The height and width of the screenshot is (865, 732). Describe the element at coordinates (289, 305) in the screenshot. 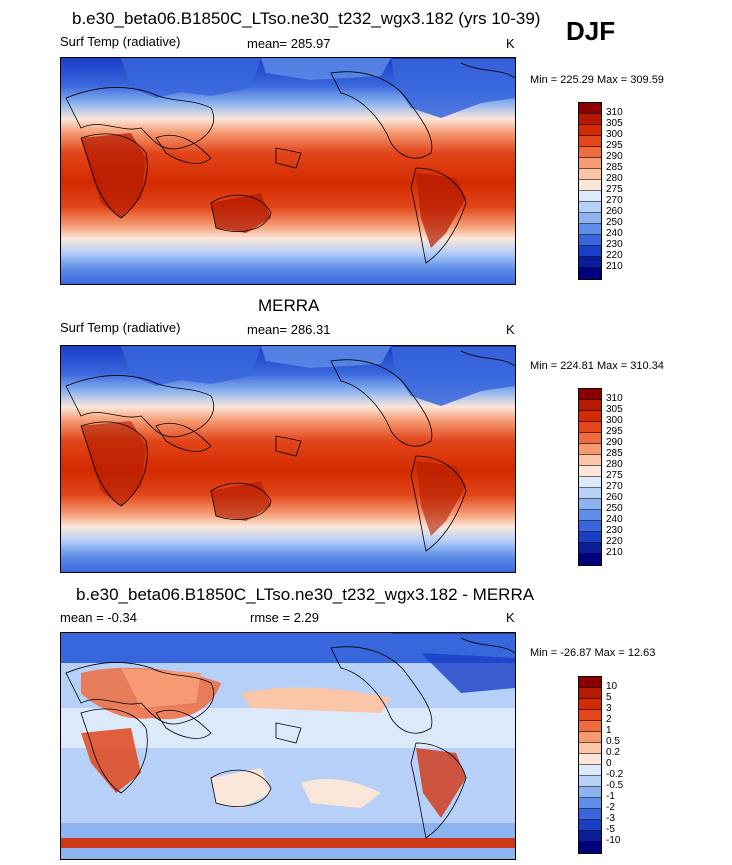

I see `panel-title: MERRA` at that location.